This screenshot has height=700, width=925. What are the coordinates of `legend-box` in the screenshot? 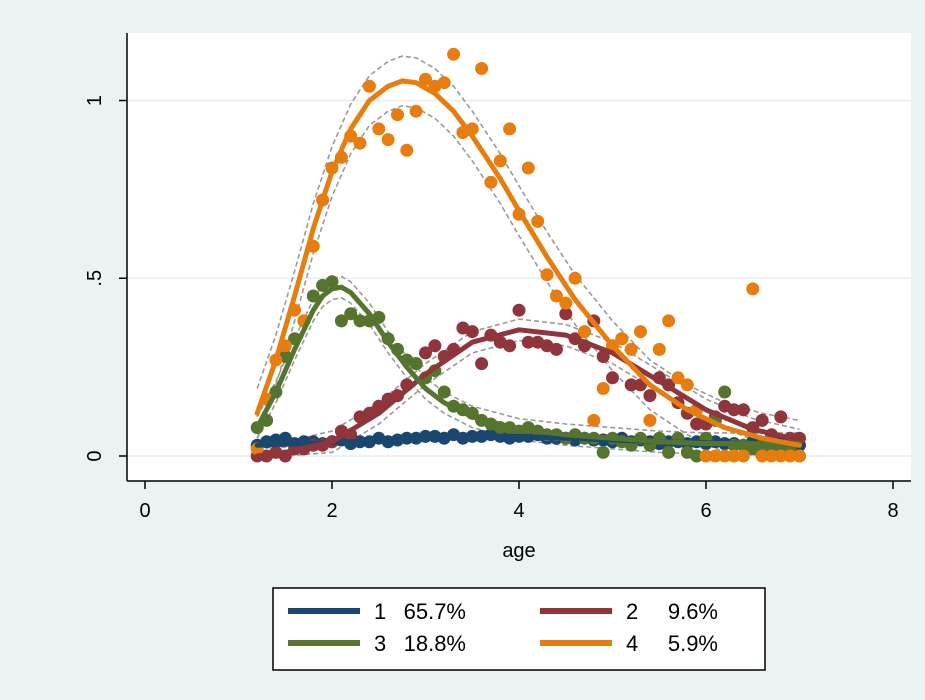 It's located at (519, 629).